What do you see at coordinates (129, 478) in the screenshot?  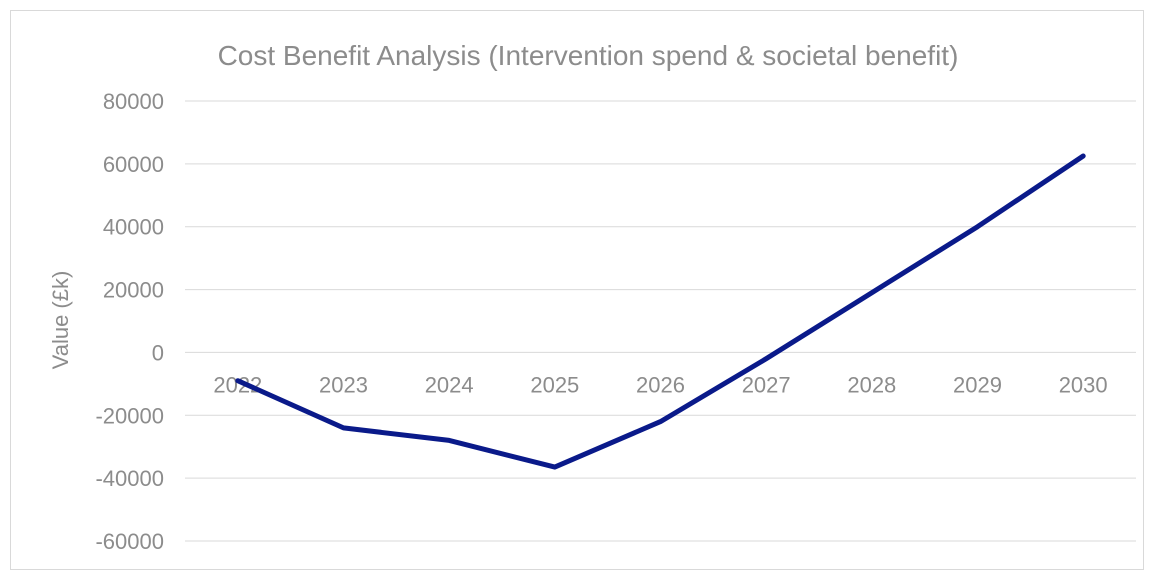 I see `y-tick-label: -40000` at bounding box center [129, 478].